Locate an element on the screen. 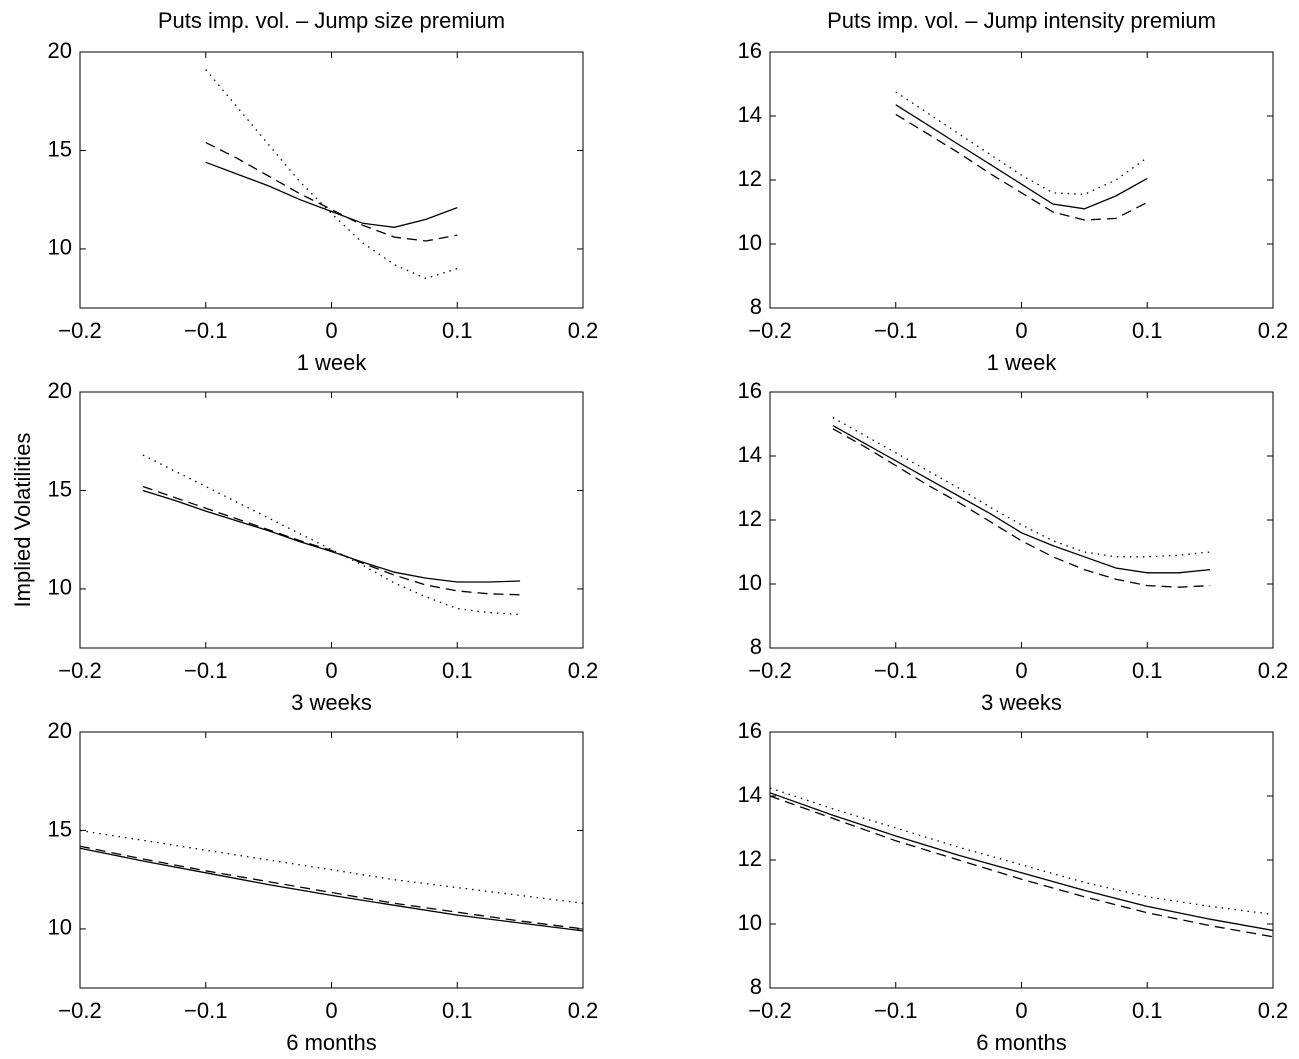  chart-title: Puts imp. vol. – Jump size premium is located at coordinates (331, 20).